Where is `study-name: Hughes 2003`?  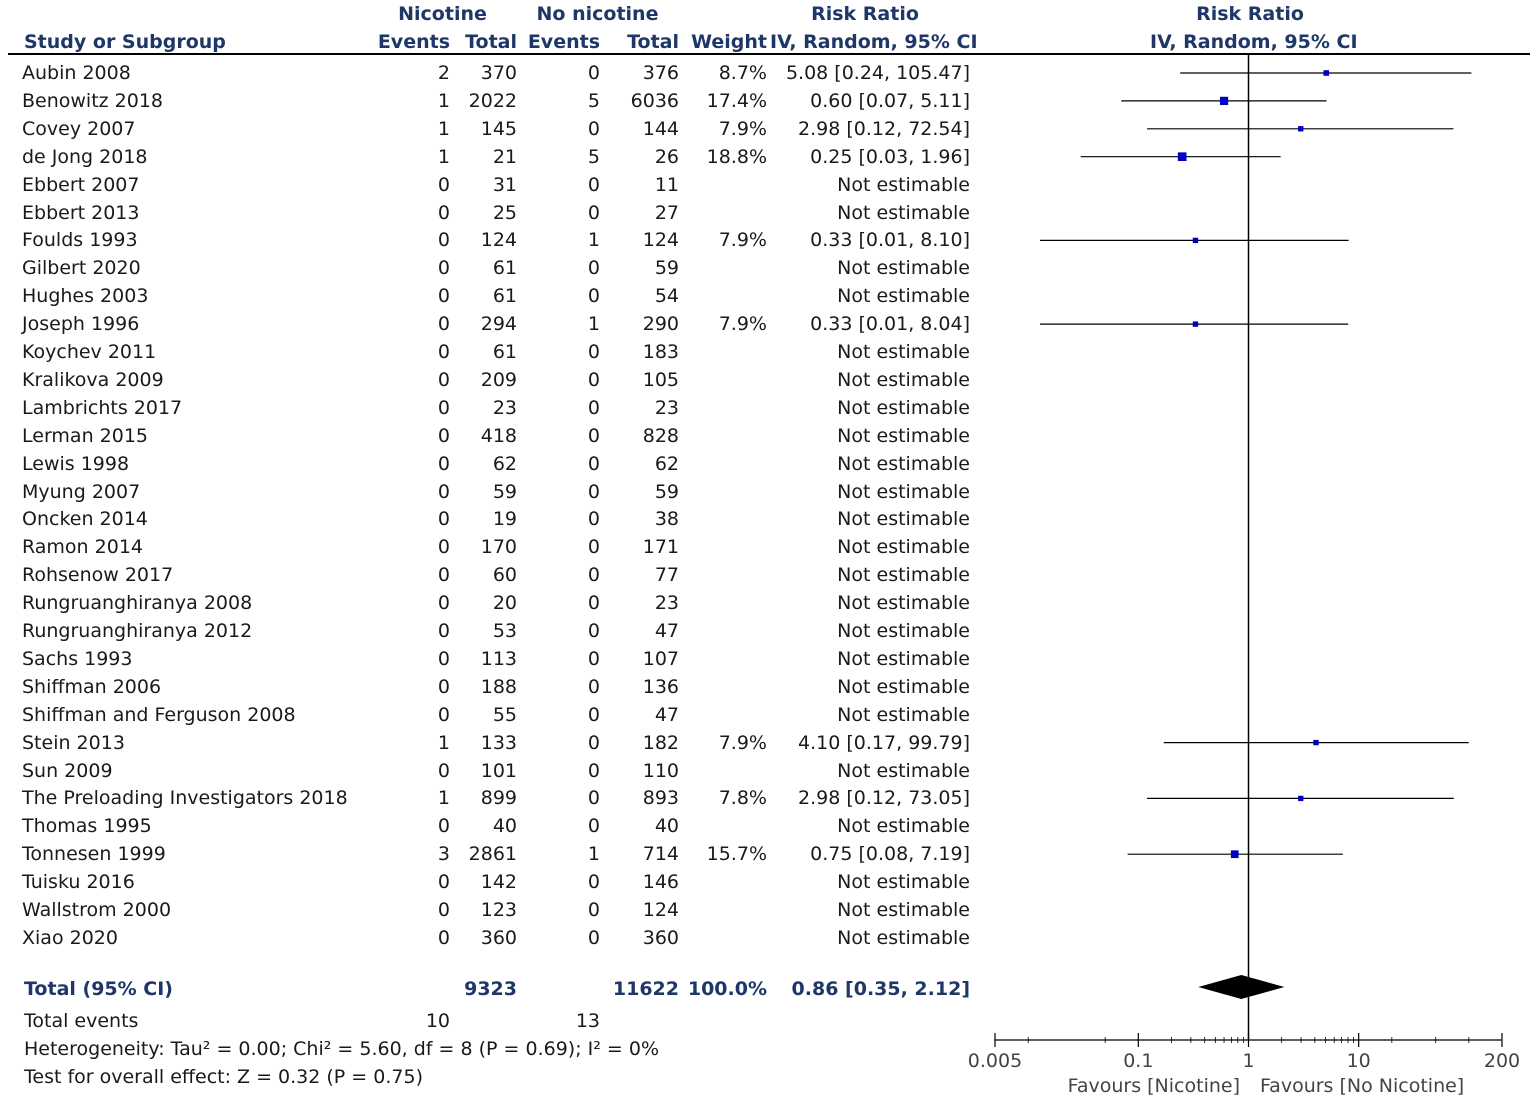
study-name: Hughes 2003 is located at coordinates (85, 296).